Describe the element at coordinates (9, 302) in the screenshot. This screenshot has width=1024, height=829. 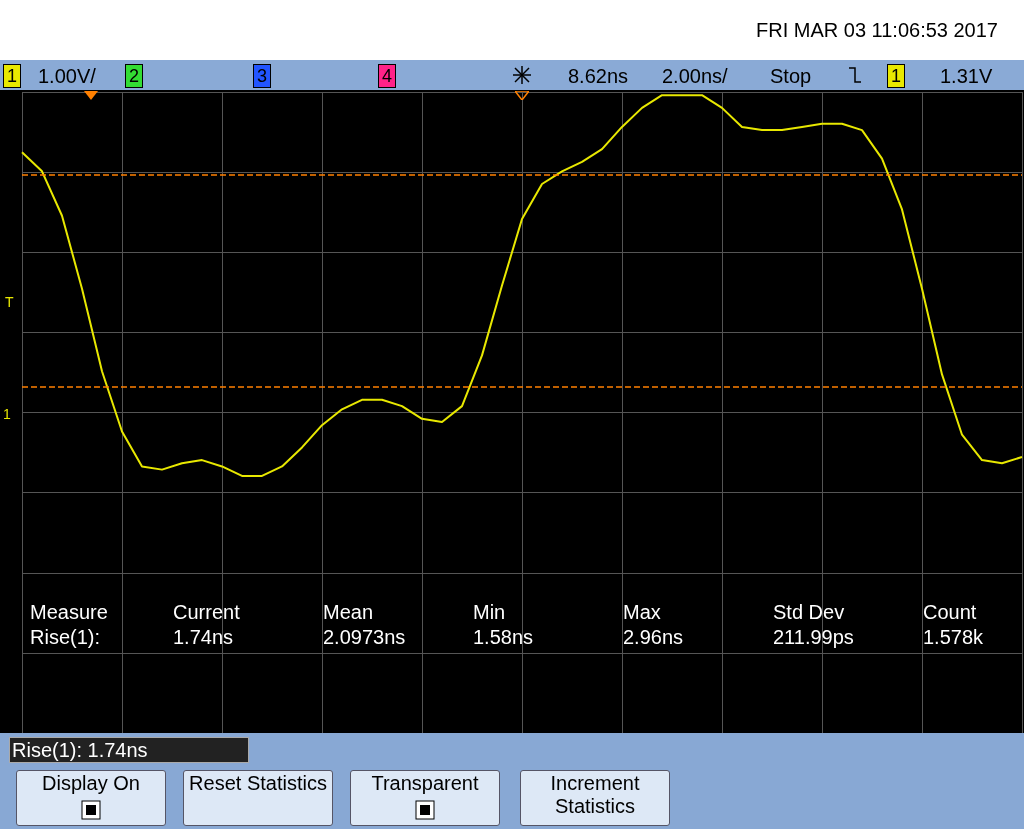
I see `text: T` at that location.